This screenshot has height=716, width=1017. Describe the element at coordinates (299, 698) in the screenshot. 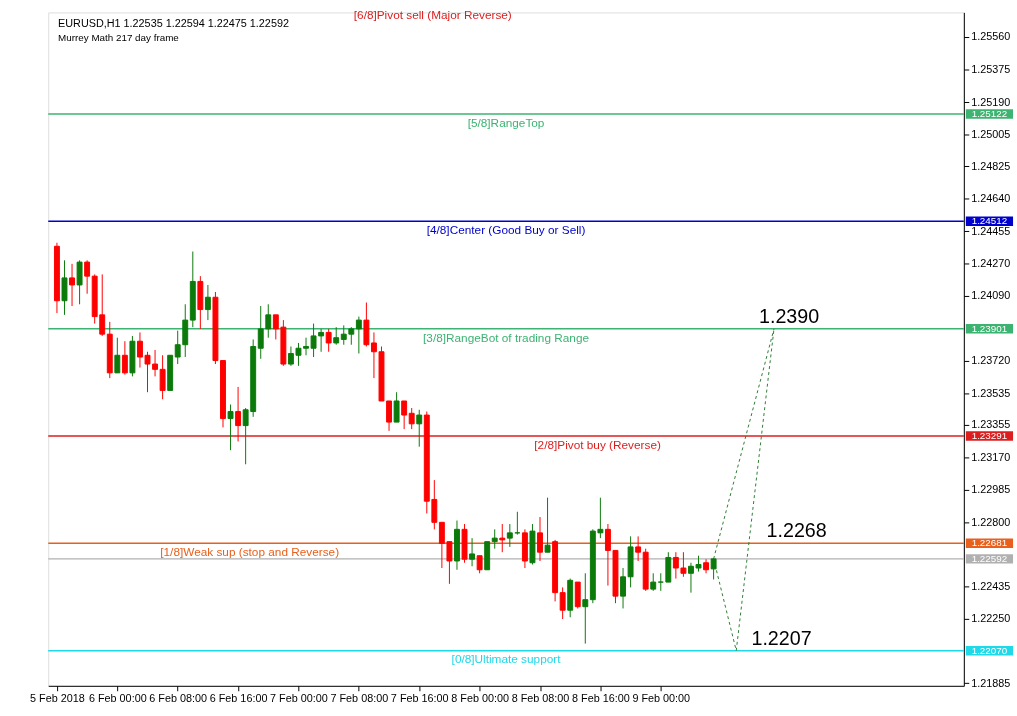

I see `x-tick-label: 7 Feb 00:00` at that location.